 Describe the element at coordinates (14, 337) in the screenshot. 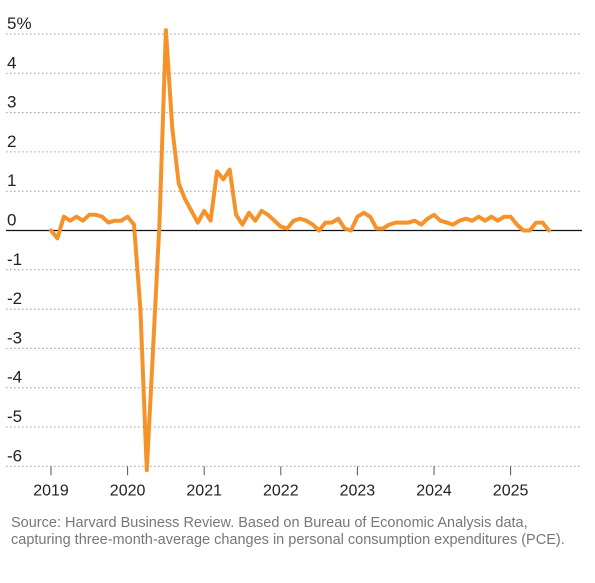

I see `y-tick-label: -3` at that location.